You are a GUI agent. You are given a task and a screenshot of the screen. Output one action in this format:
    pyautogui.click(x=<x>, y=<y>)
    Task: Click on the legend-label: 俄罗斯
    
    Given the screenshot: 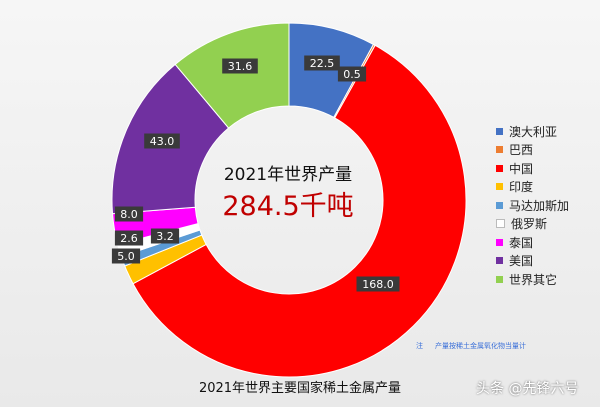 What is the action you would take?
    pyautogui.click(x=529, y=224)
    